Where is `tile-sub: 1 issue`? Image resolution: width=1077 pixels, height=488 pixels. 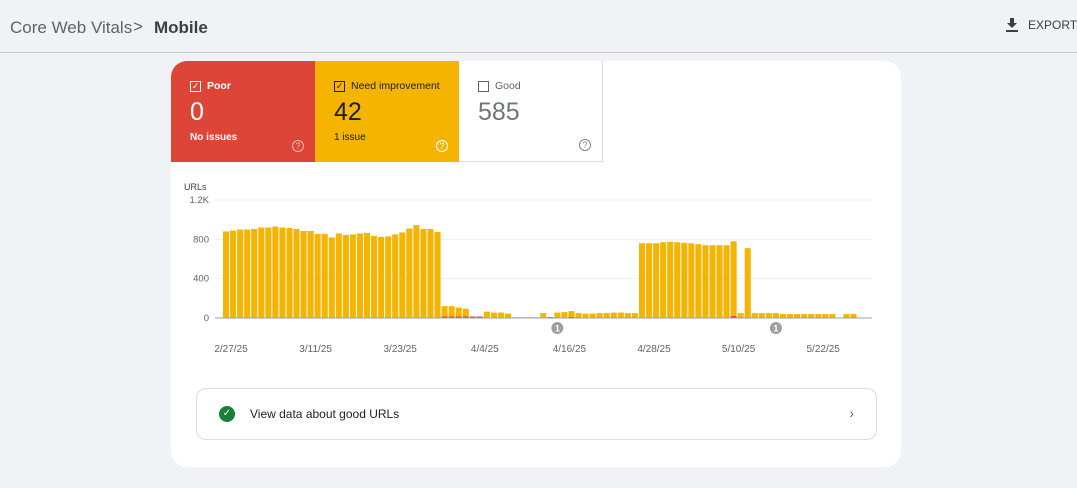
tile-sub: 1 issue is located at coordinates (350, 137).